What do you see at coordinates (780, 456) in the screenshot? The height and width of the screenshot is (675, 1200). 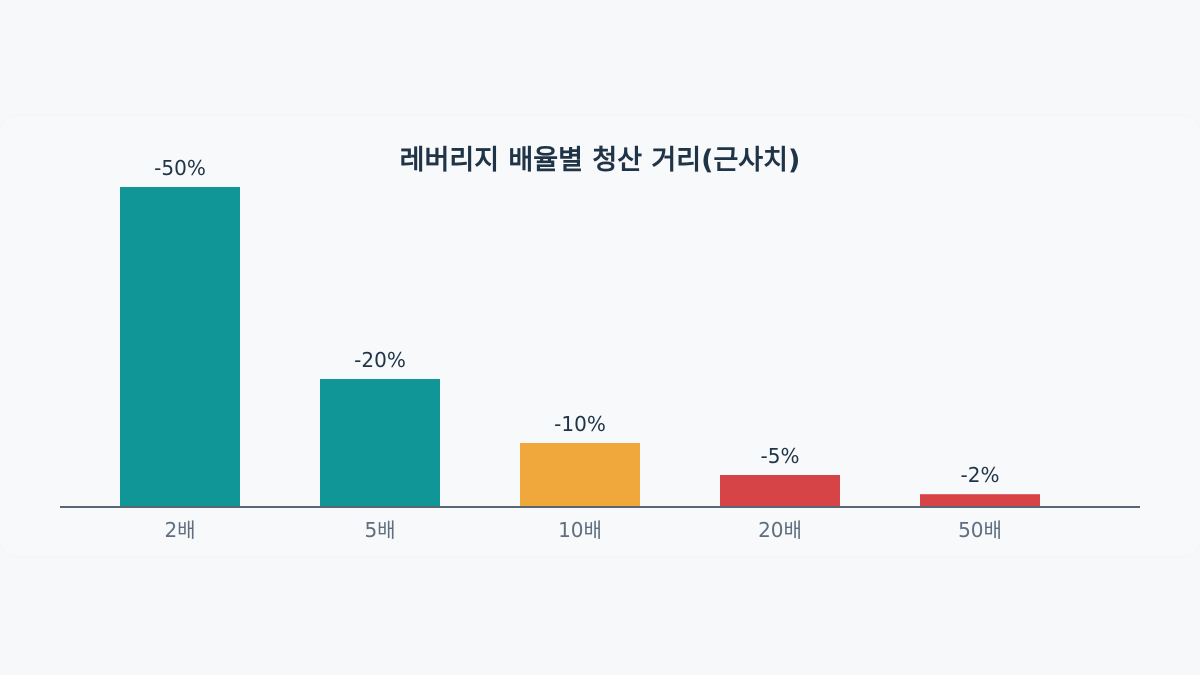 I see `bar-value-label-4: -5%` at bounding box center [780, 456].